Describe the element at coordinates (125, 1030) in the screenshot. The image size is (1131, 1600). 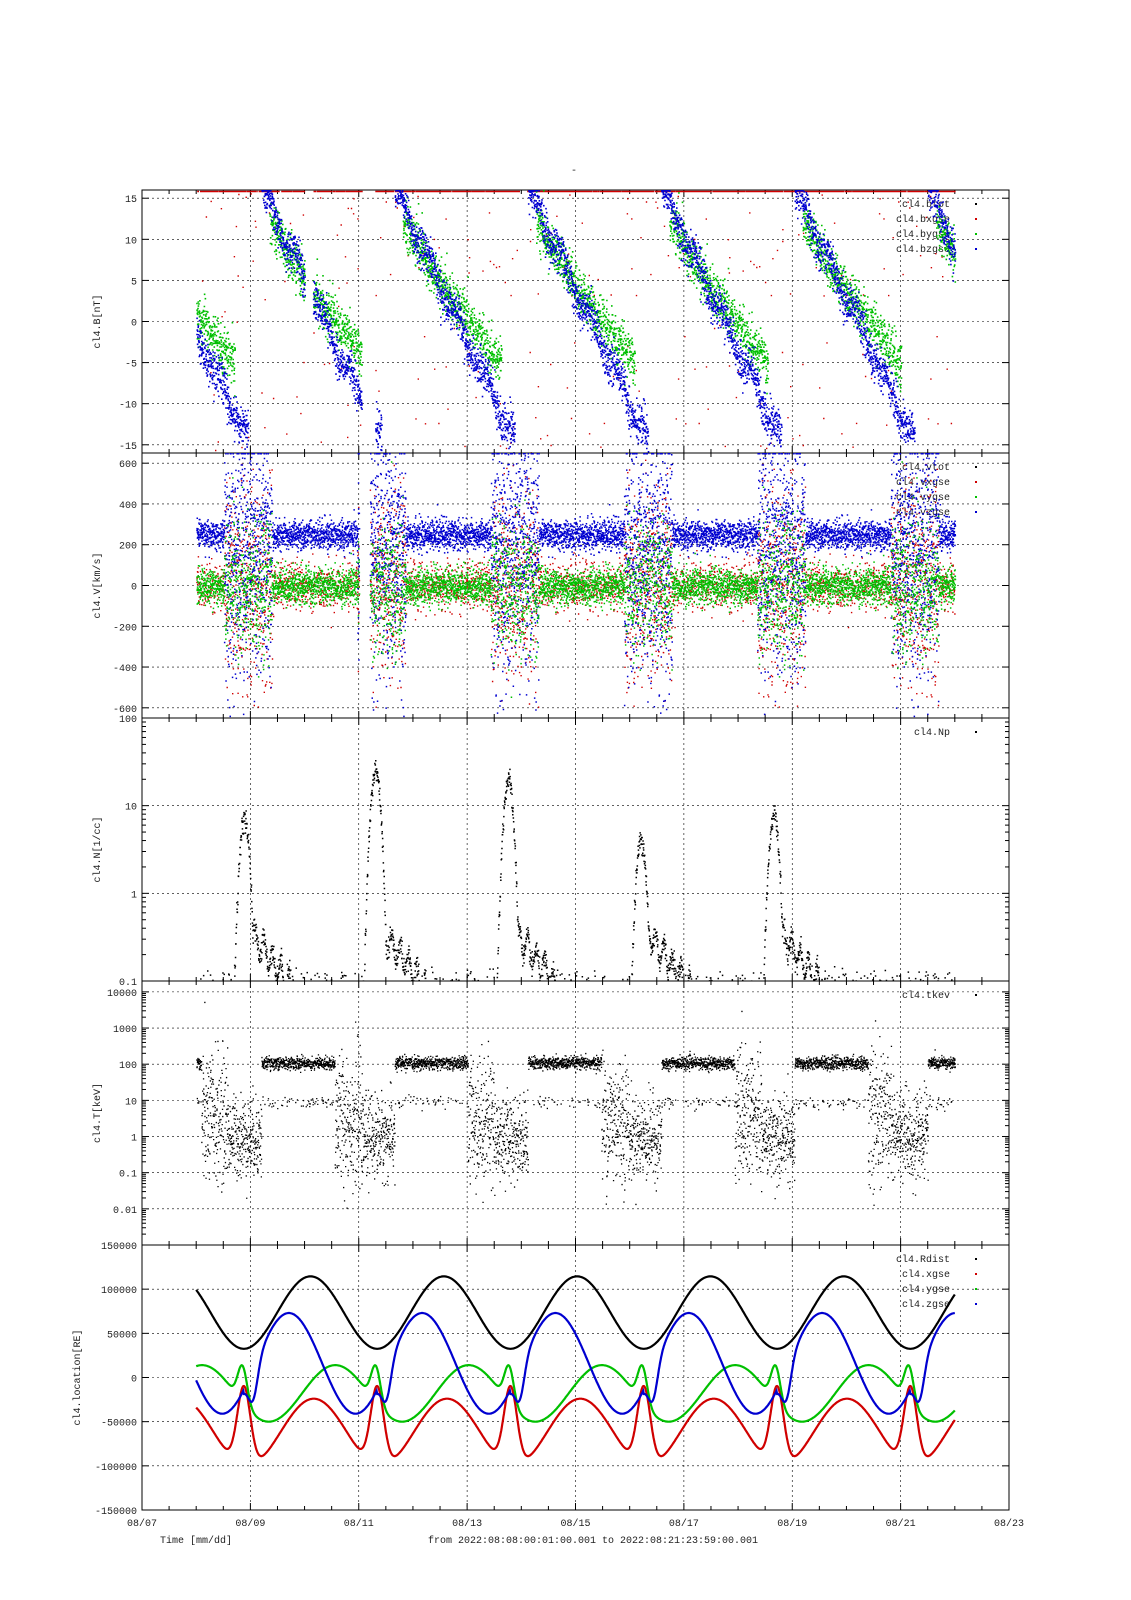
I see `tick-label-y: 1000` at that location.